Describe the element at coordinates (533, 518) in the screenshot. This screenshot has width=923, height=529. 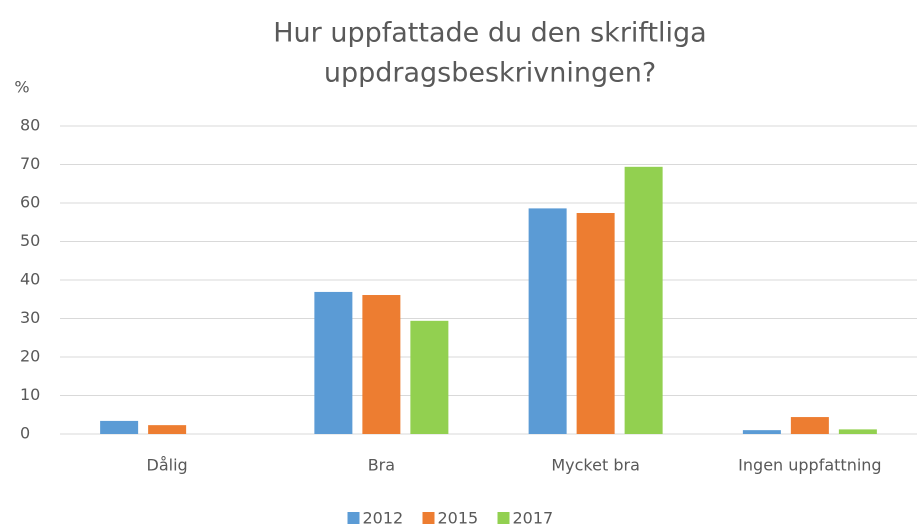
I see `legend-label: 2017` at that location.